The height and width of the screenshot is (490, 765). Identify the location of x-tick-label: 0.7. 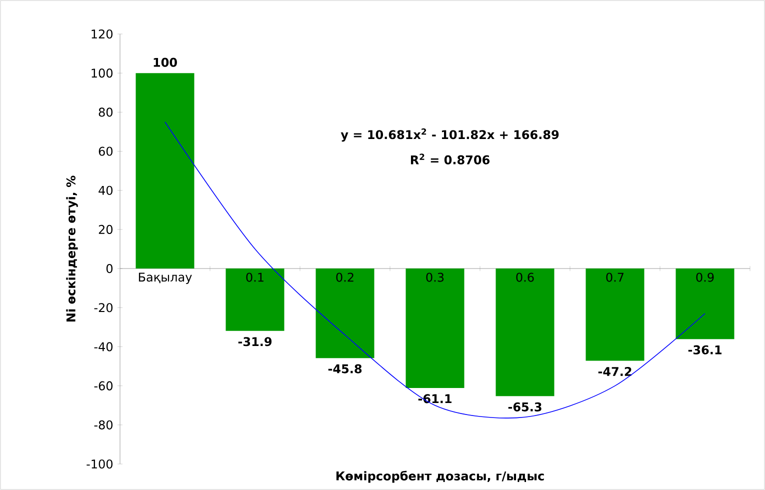
(615, 277).